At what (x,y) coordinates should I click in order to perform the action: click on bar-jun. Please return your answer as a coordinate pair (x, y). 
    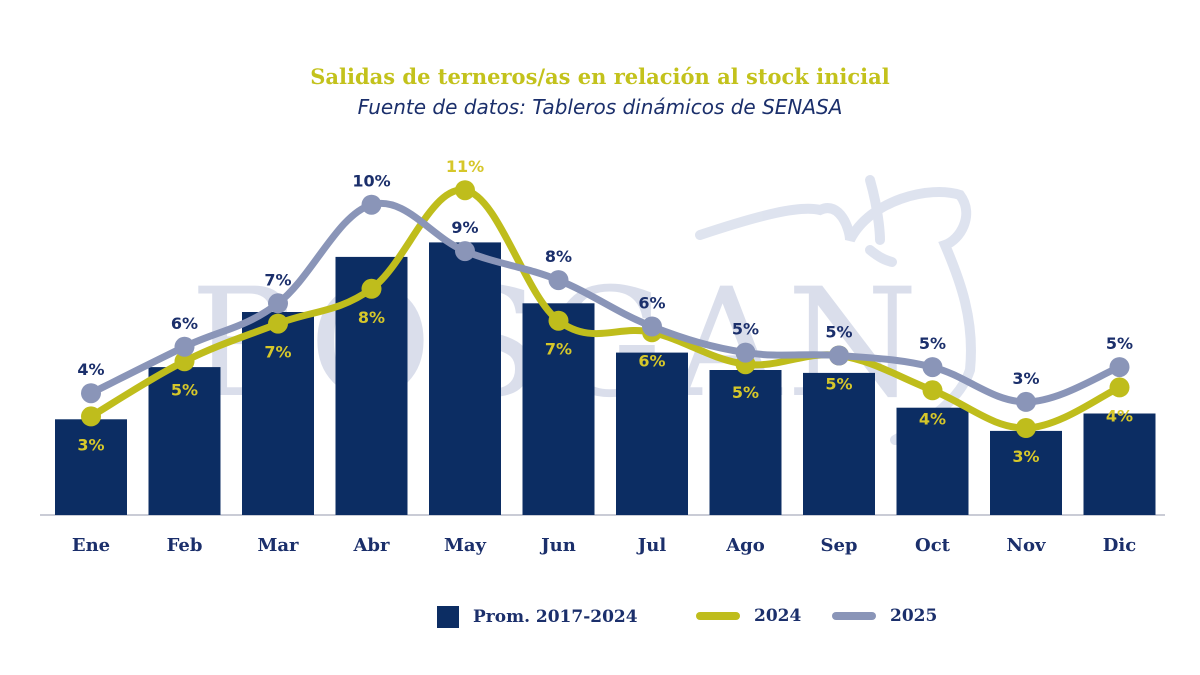
    Looking at the image, I should click on (558, 409).